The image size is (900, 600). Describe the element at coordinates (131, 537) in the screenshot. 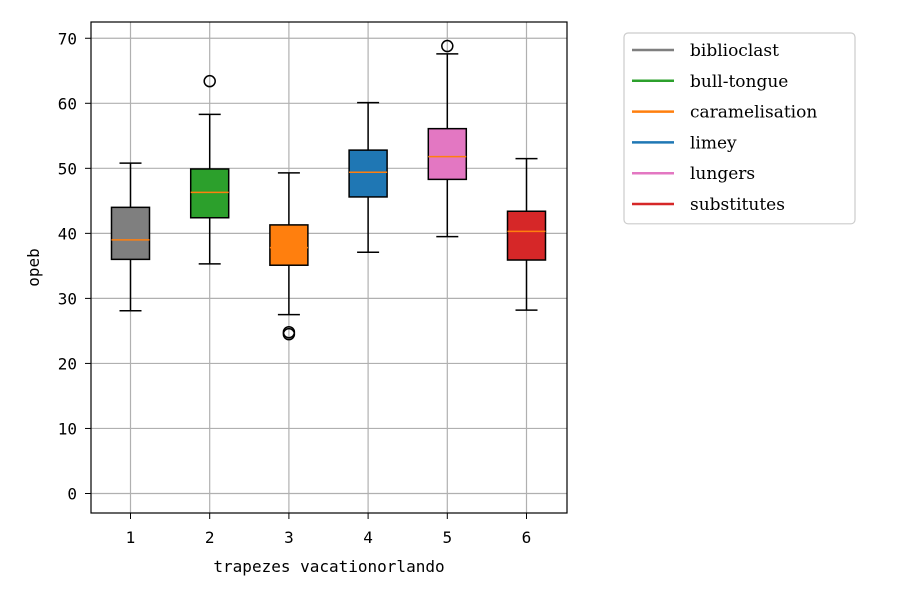

I see `x-tick-label: 1` at that location.